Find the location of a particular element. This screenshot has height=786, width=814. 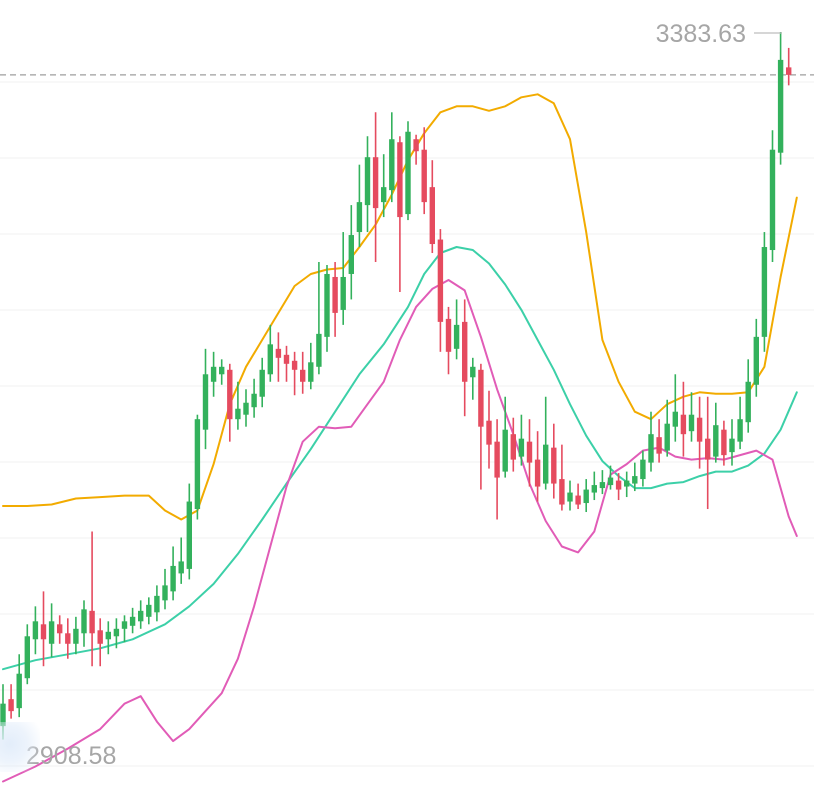

min-price-label: 2908.58 is located at coordinates (71, 756).